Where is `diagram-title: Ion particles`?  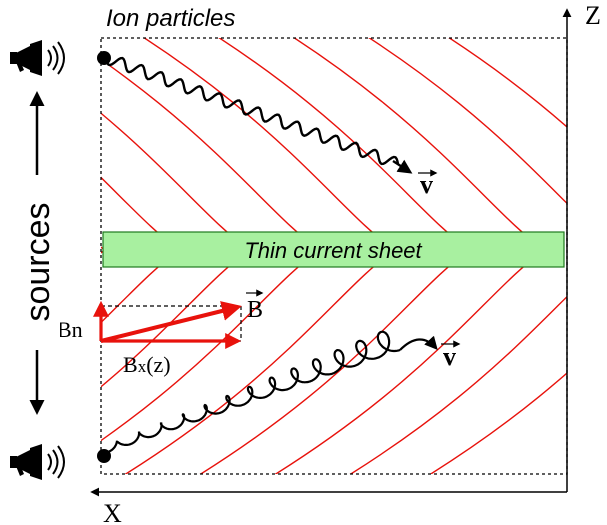
diagram-title: Ion particles is located at coordinates (170, 18).